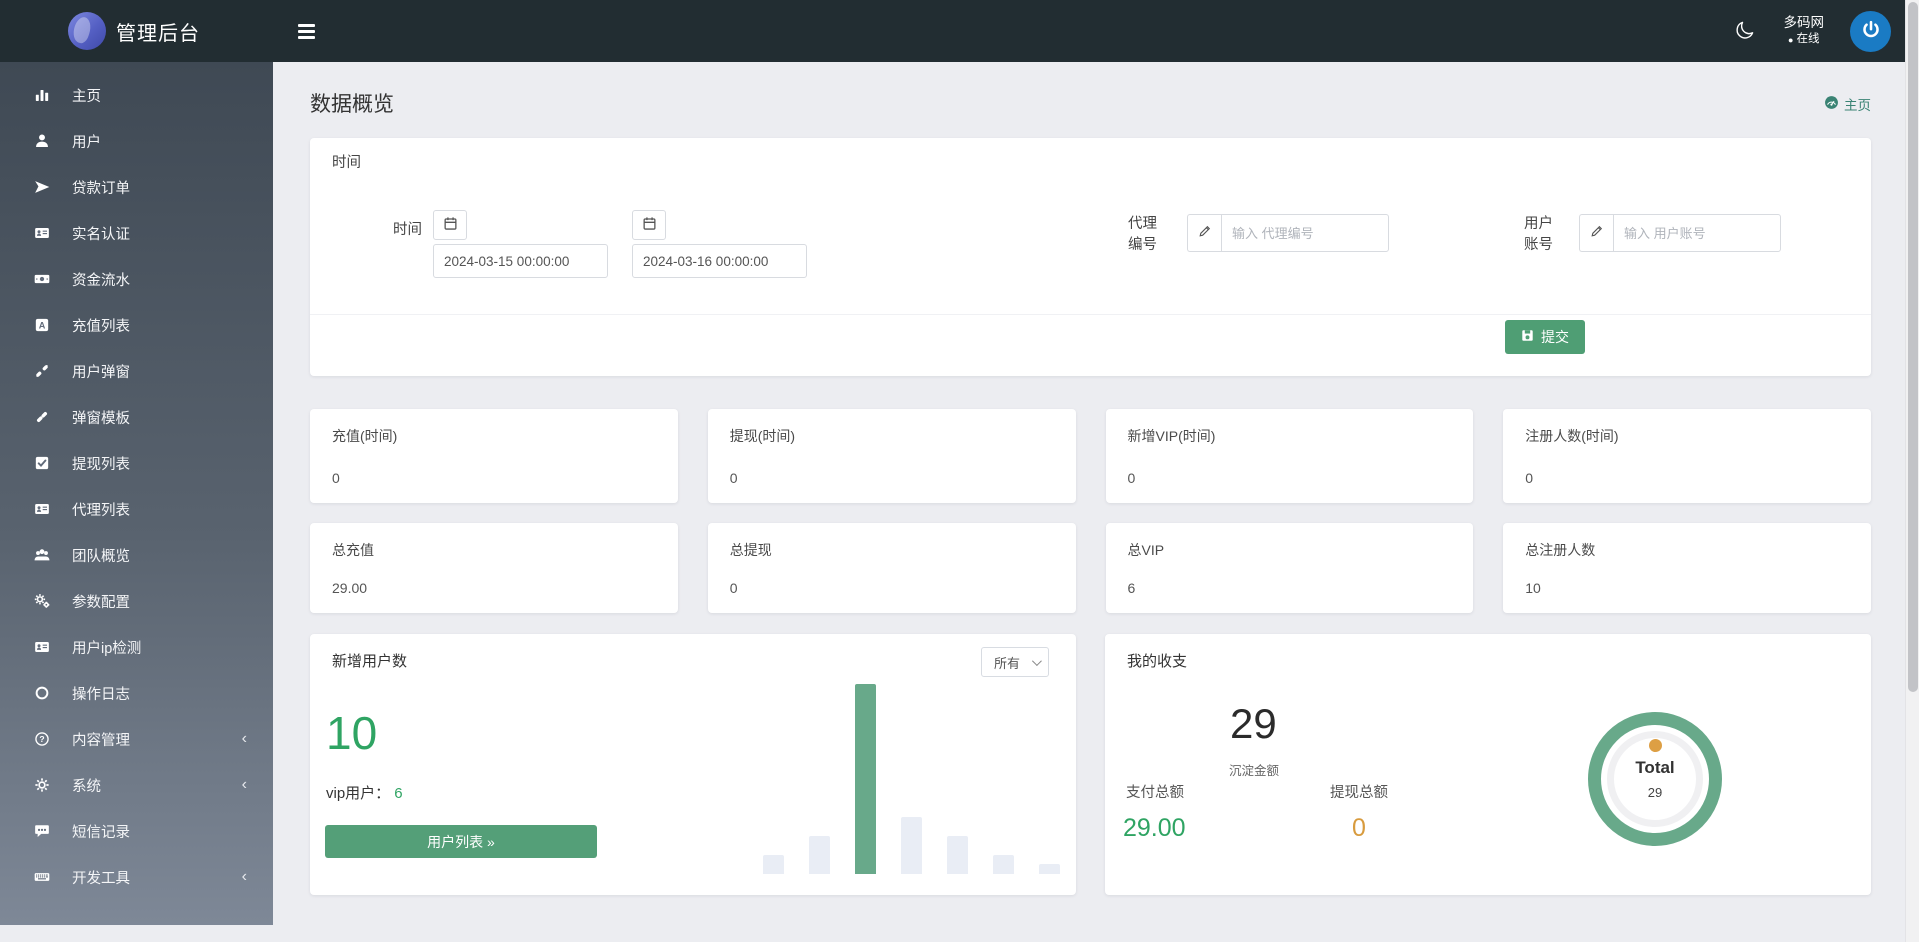  What do you see at coordinates (358, 793) in the screenshot?
I see `vip-users-label: vip用户：` at bounding box center [358, 793].